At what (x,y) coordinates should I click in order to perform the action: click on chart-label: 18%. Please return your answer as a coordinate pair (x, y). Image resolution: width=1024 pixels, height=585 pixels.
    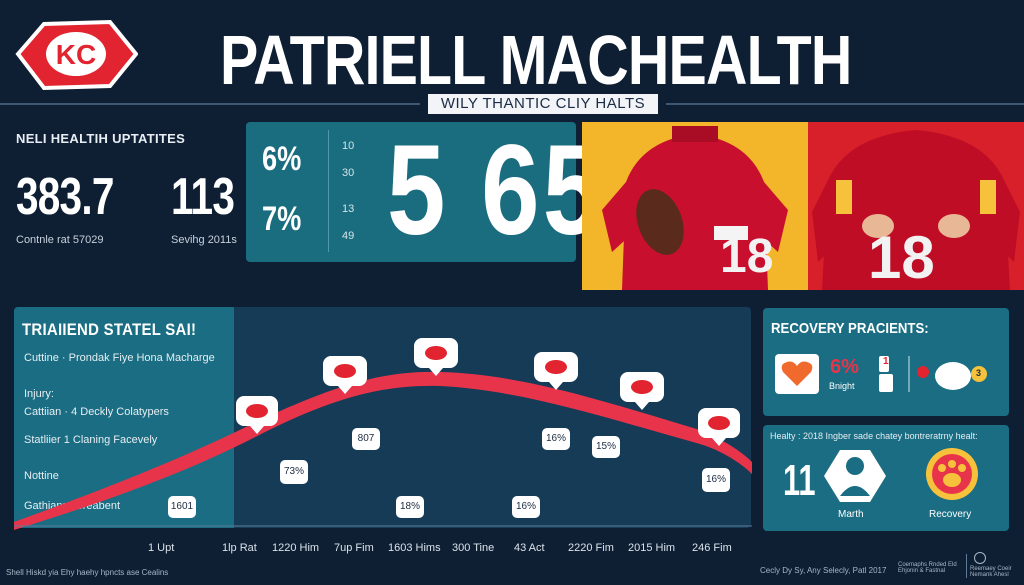
    Looking at the image, I should click on (410, 507).